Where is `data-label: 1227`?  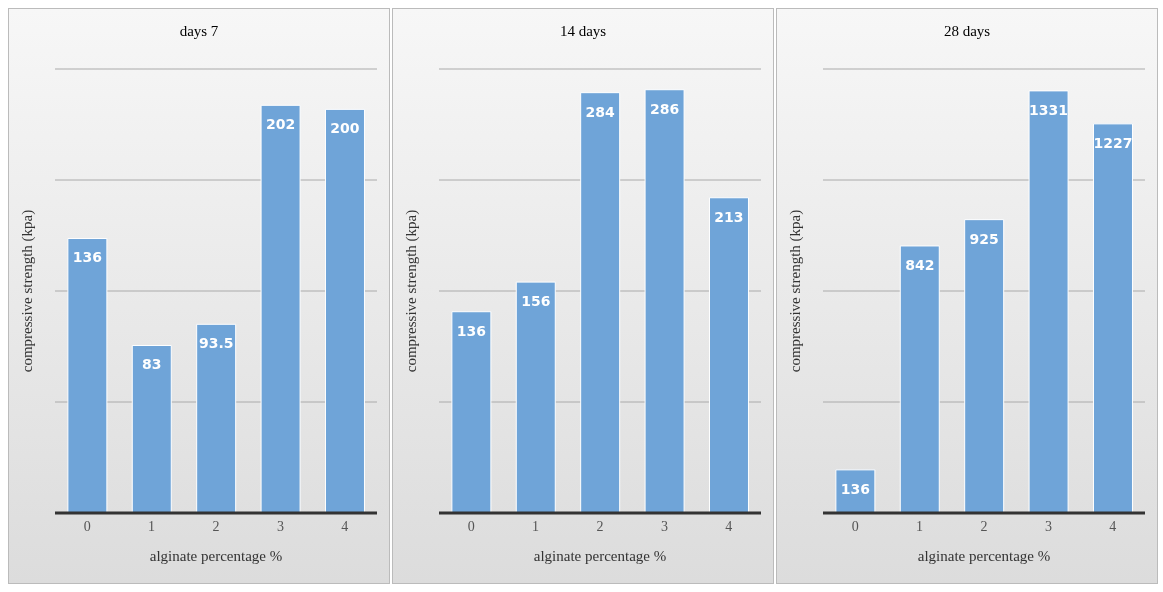
data-label: 1227 is located at coordinates (1113, 142).